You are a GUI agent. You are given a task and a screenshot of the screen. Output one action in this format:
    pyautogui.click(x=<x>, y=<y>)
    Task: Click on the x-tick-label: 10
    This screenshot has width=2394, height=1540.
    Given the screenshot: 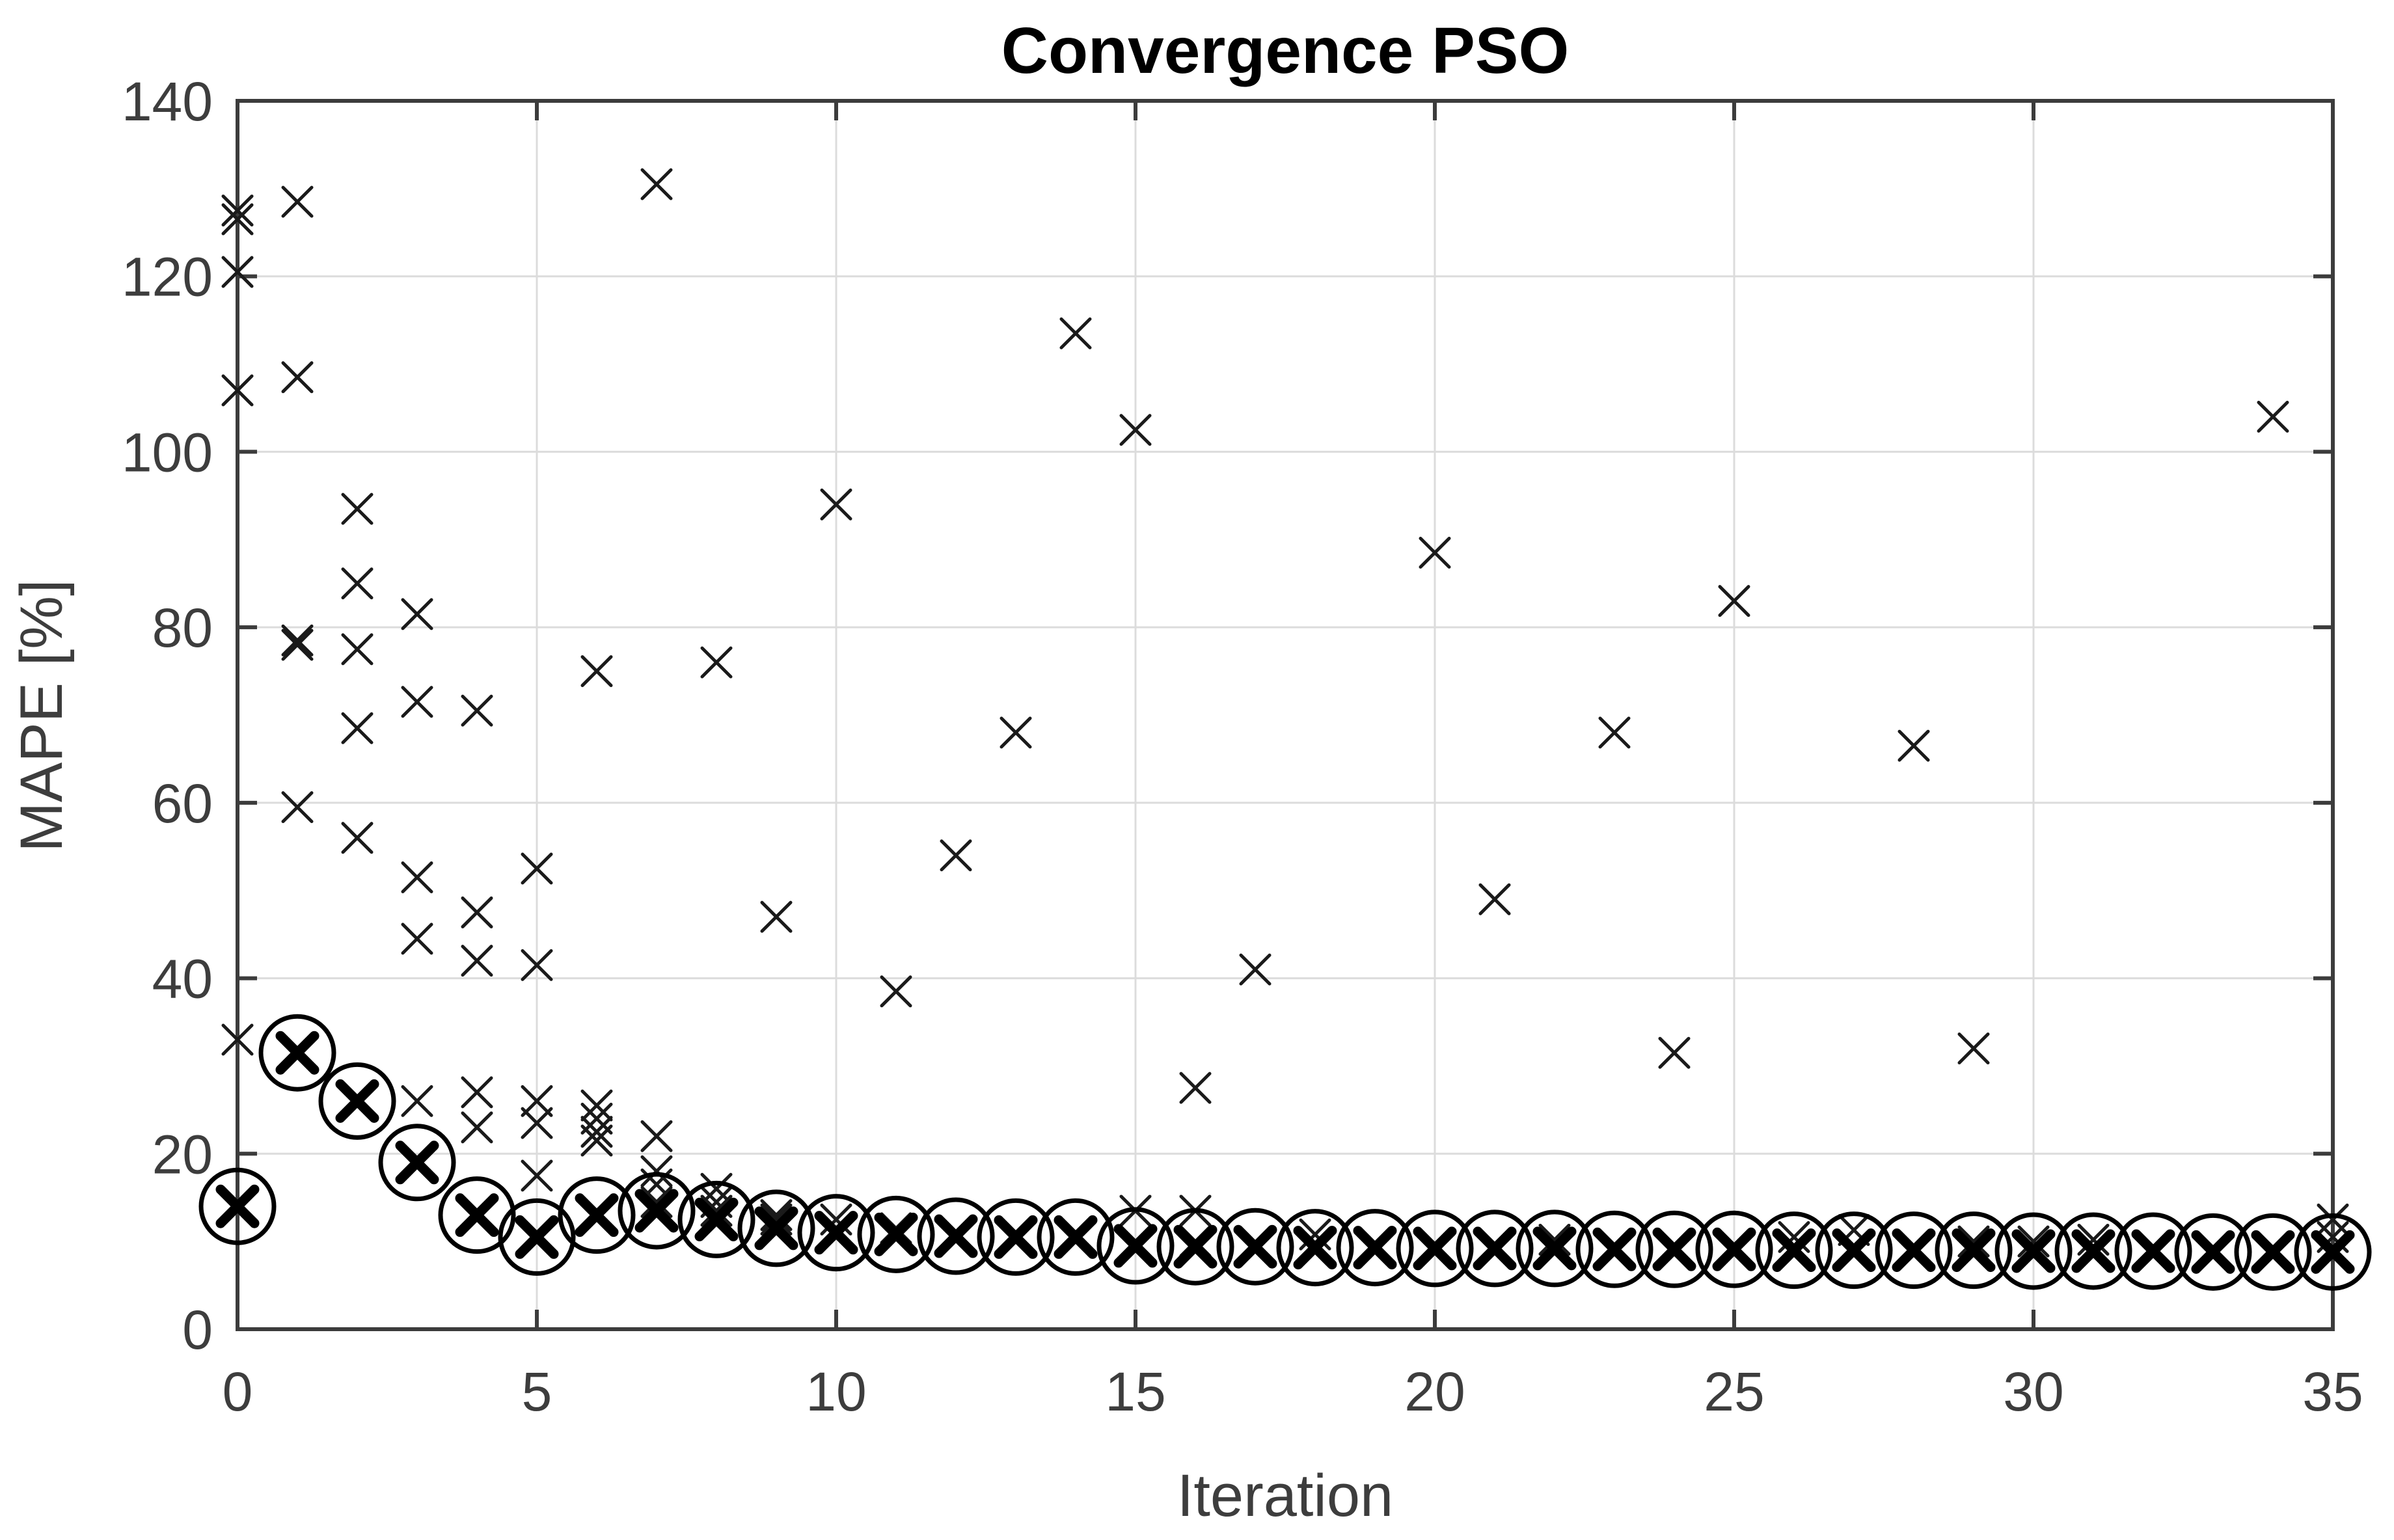 What is the action you would take?
    pyautogui.click(x=836, y=1391)
    